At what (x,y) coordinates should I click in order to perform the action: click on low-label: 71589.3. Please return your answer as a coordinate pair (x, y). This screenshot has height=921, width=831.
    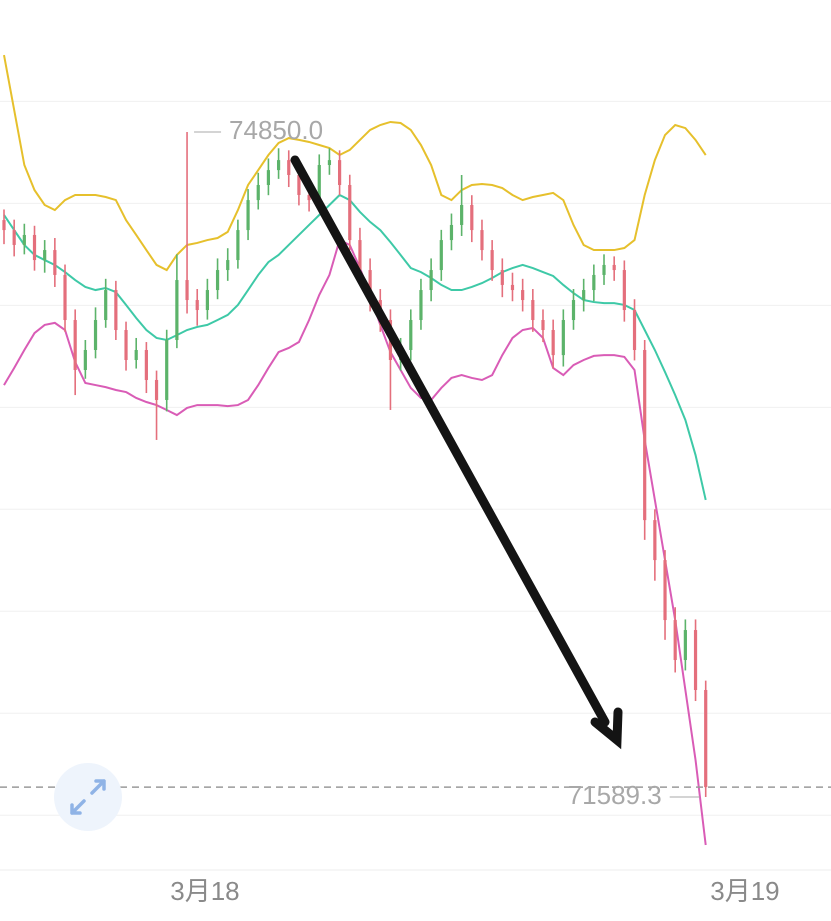
    Looking at the image, I should click on (615, 795).